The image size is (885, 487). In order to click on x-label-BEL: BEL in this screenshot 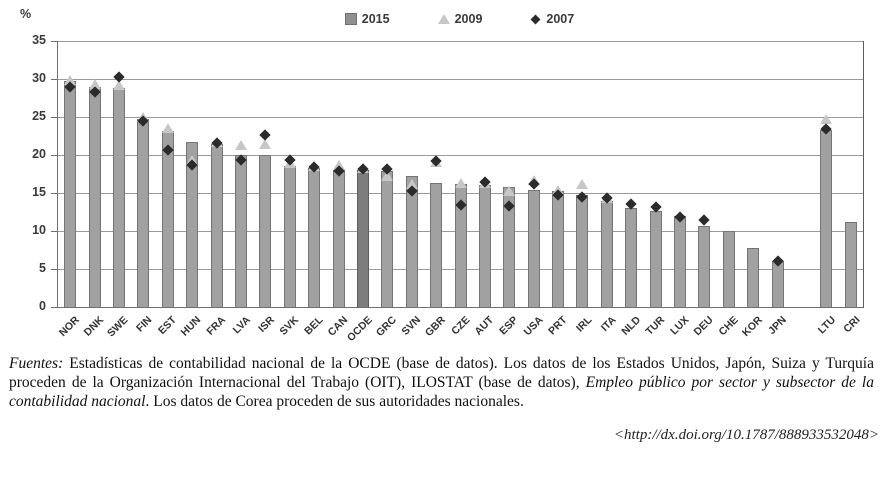, I will do `click(314, 326)`.